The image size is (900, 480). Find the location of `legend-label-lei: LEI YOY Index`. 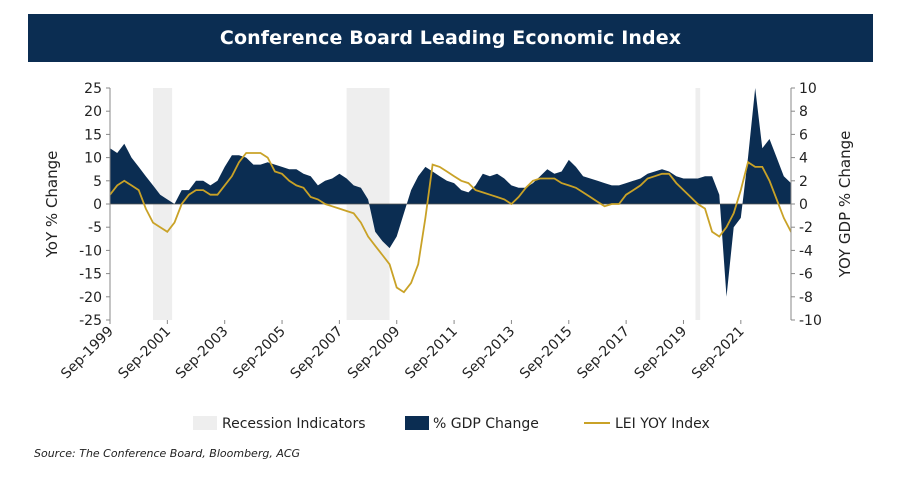

legend-label-lei: LEI YOY Index is located at coordinates (662, 424).